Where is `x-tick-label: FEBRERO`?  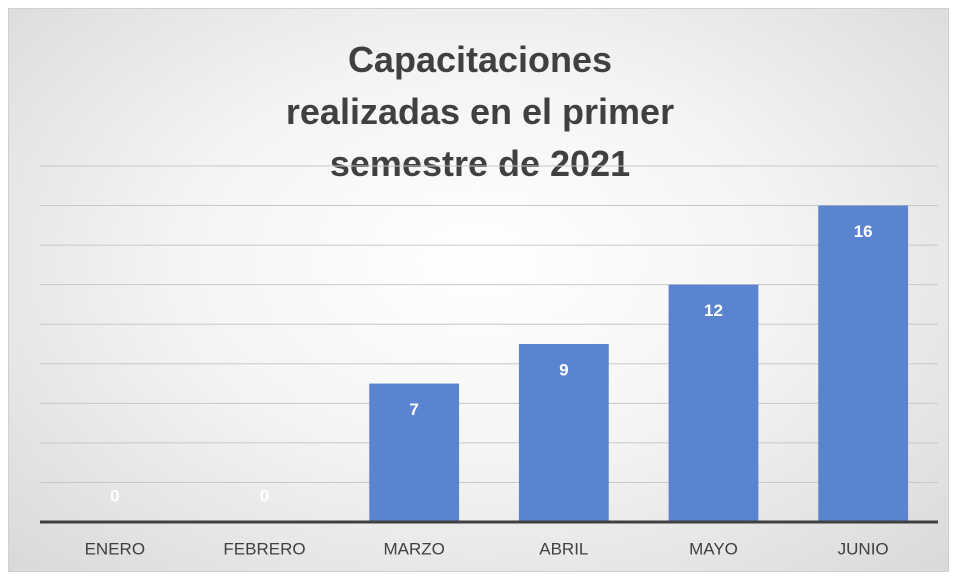 x-tick-label: FEBRERO is located at coordinates (264, 548).